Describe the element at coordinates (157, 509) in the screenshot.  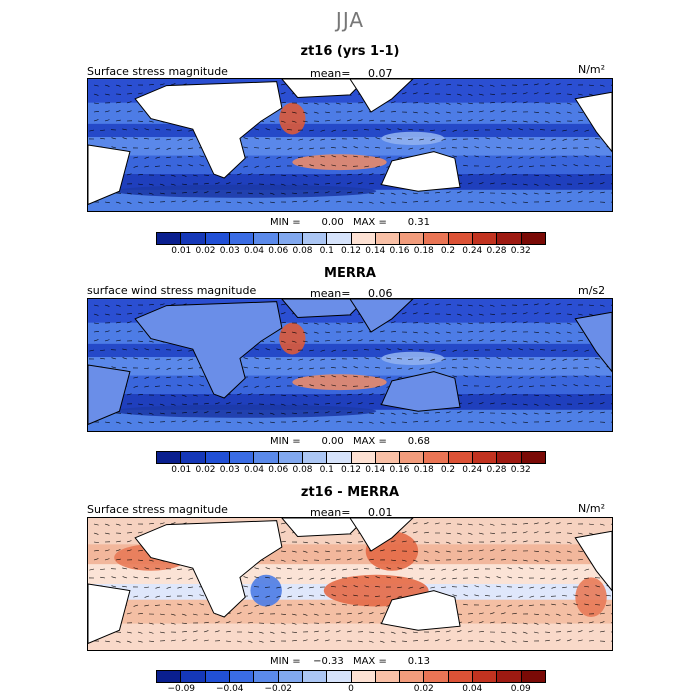
I see `panel-3-variable: Surface stress magnitude` at that location.